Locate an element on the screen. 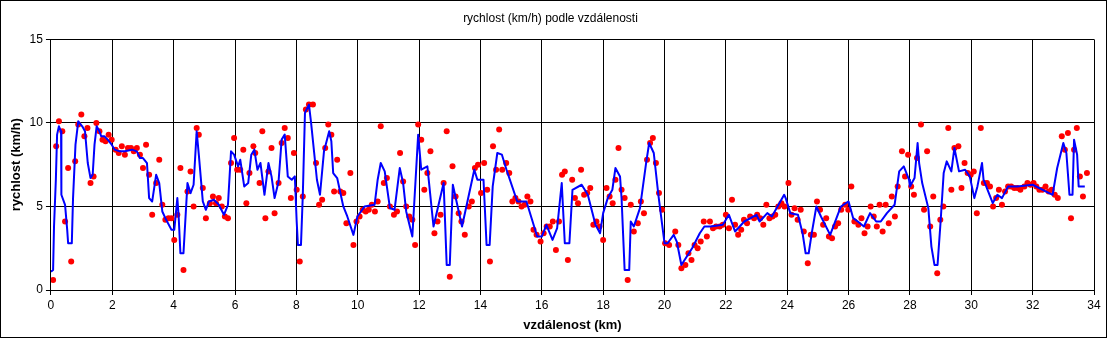 This screenshot has width=1107, height=338. x-tick-label: 12 is located at coordinates (419, 304).